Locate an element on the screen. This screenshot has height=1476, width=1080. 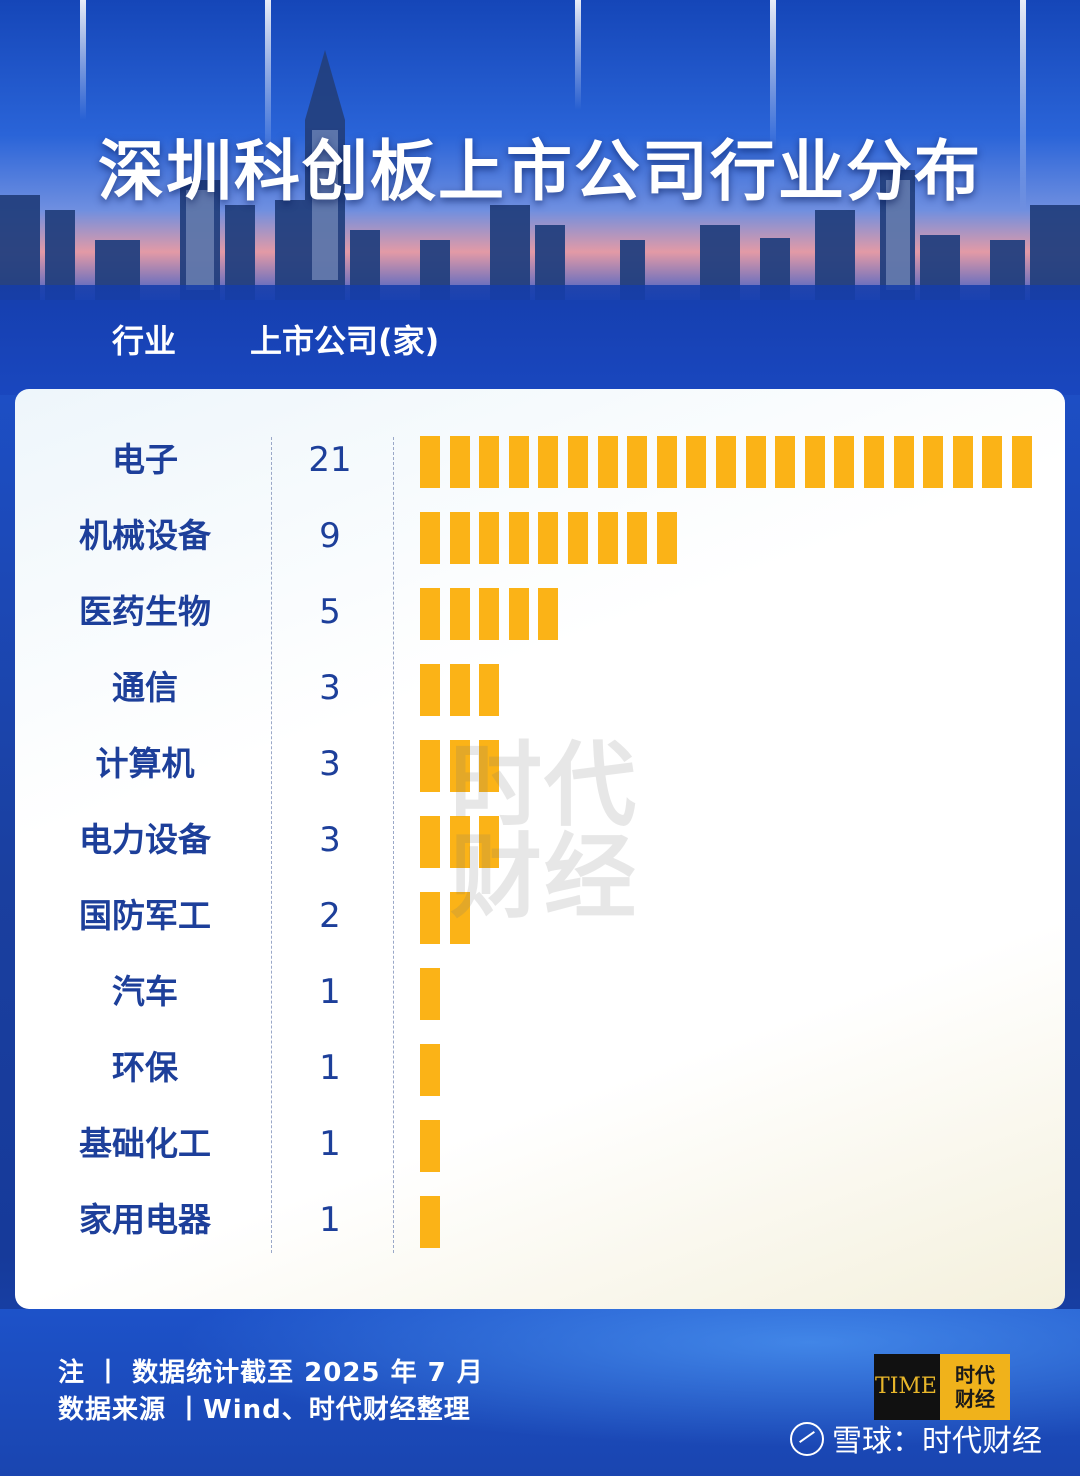
xueqiu-credit: 雪球：时代财经 is located at coordinates (916, 1442).